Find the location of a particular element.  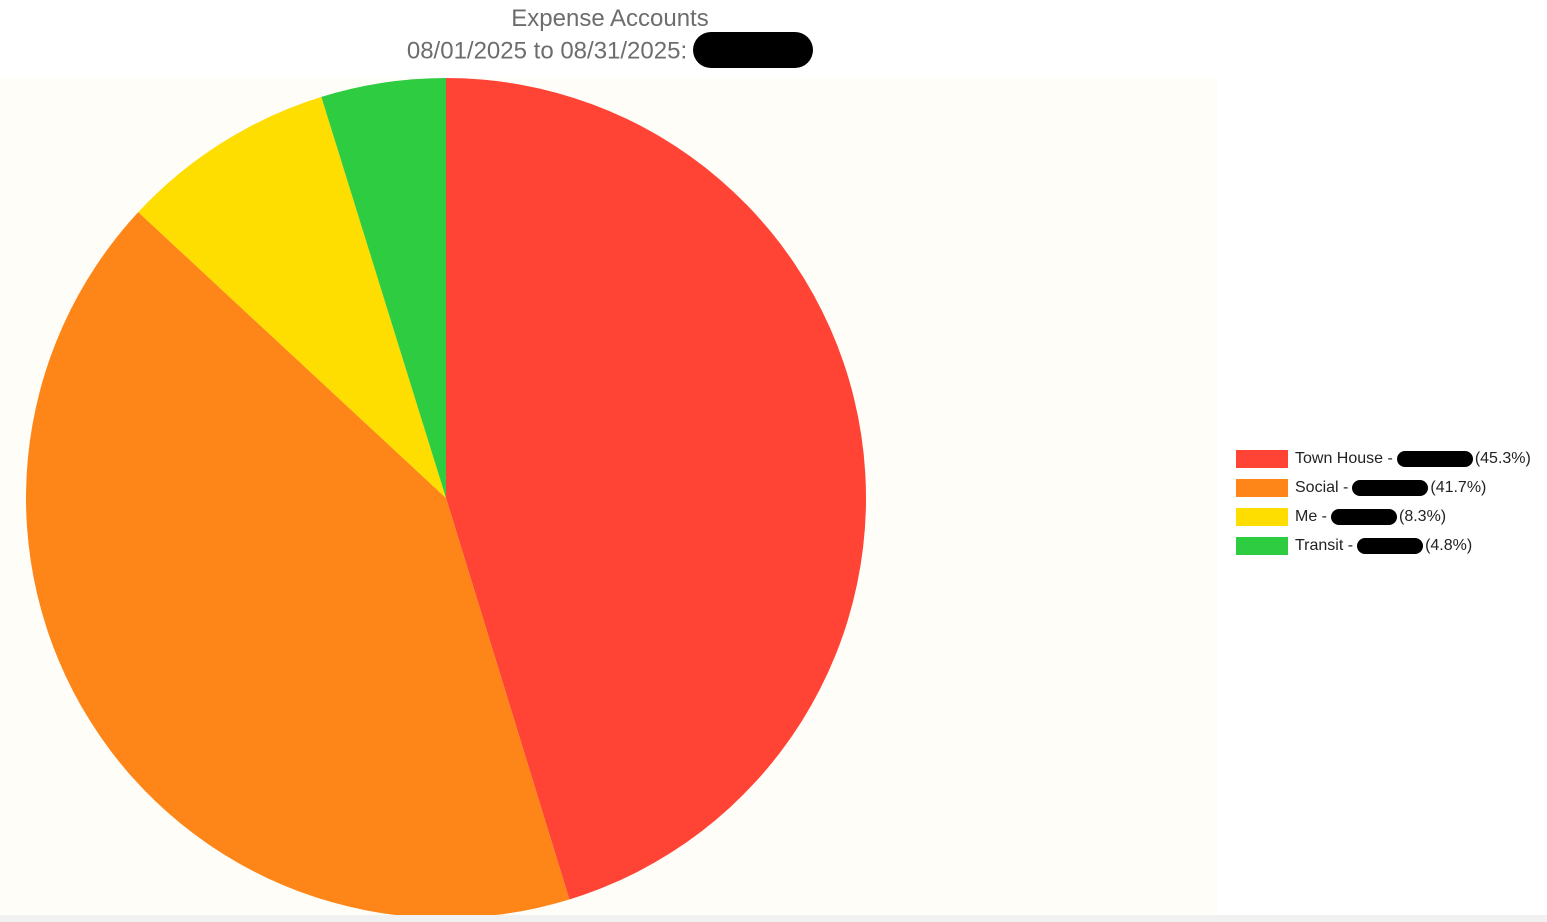

redacted-total is located at coordinates (753, 50).